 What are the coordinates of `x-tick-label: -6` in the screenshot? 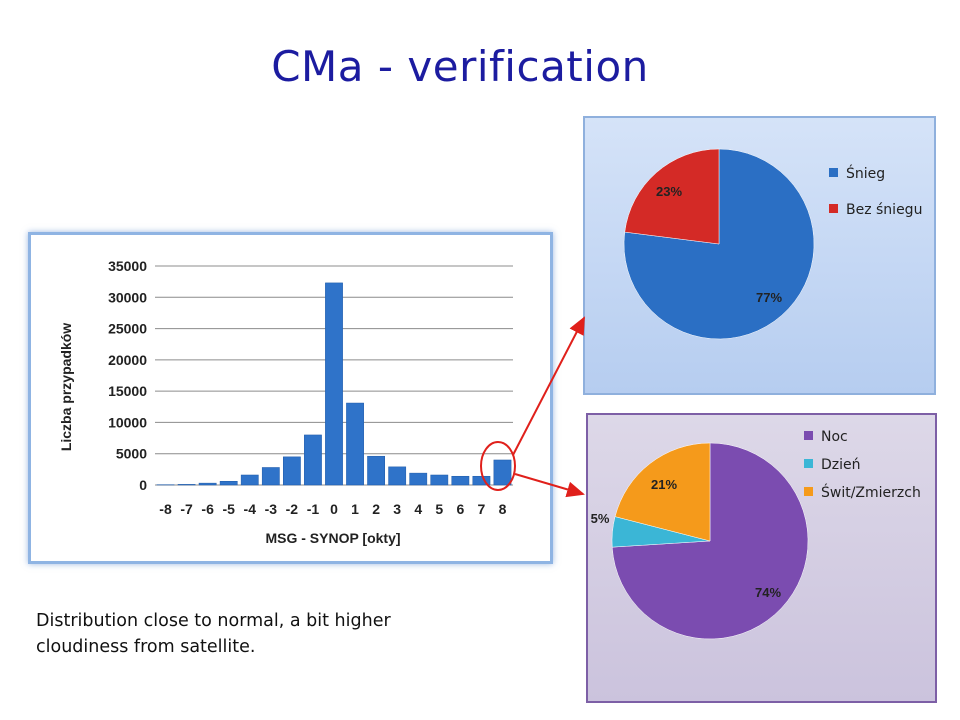 It's located at (207, 509).